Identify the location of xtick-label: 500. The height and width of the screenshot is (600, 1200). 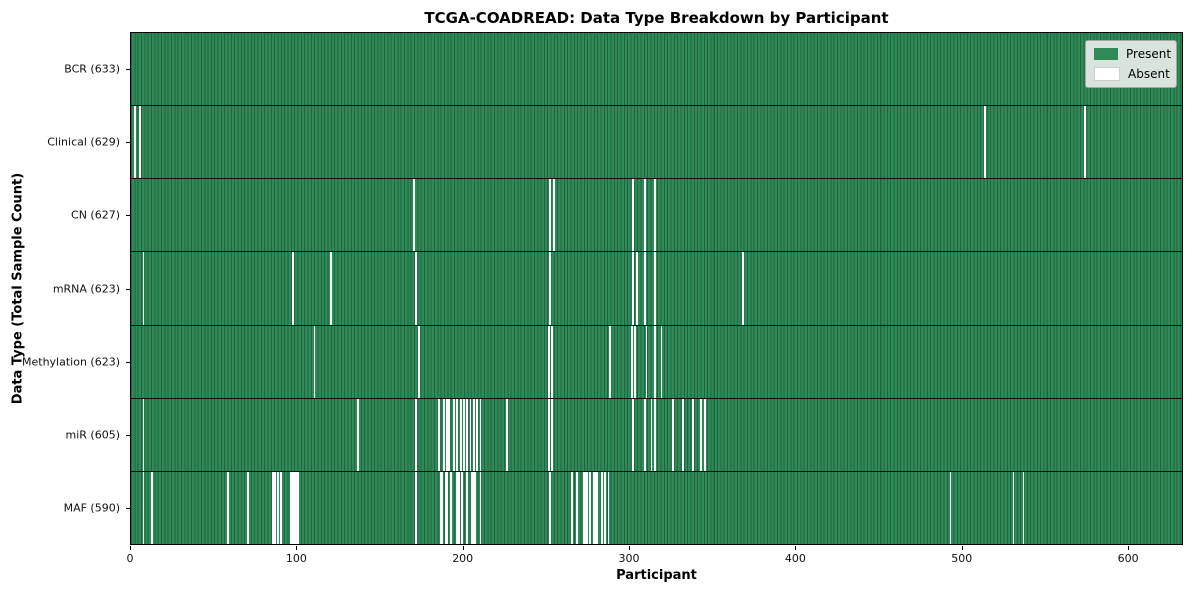
(962, 558).